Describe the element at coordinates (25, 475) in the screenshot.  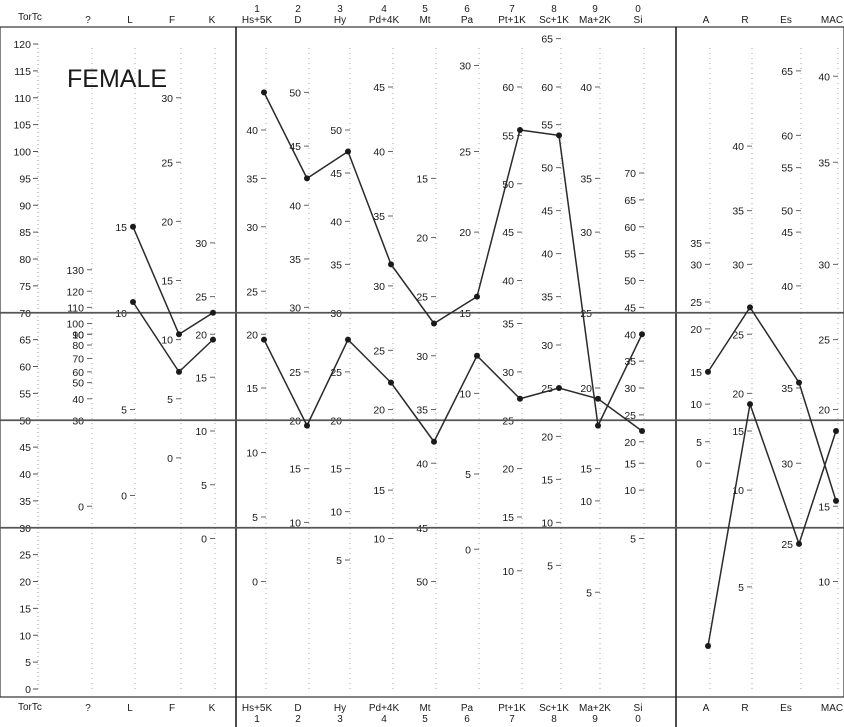
I see `tscore-tick-label: 40` at that location.